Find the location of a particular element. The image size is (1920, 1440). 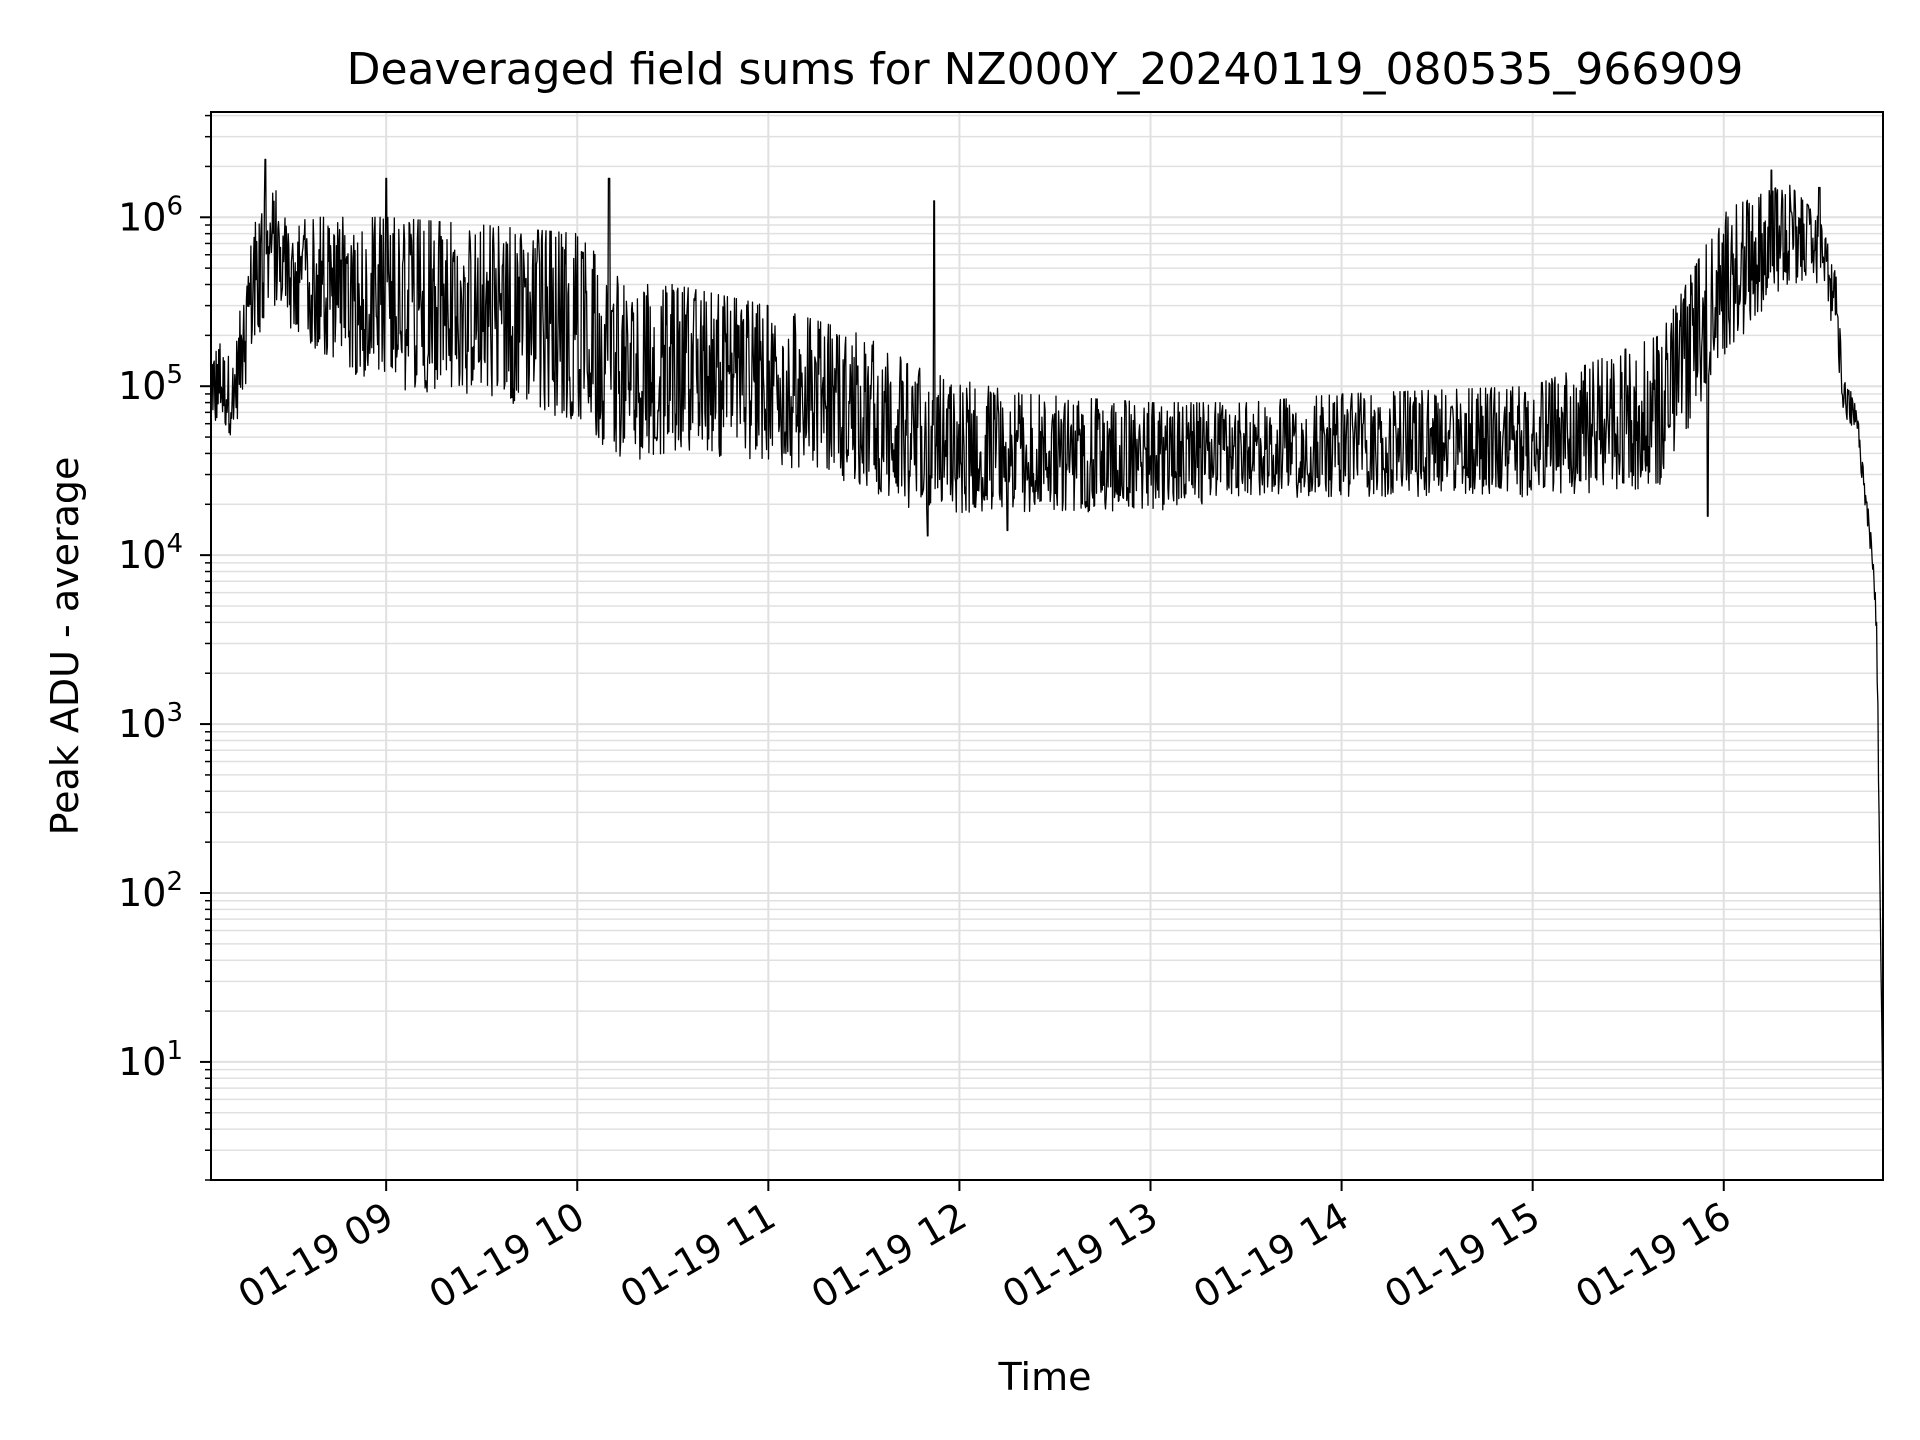

x-tick-label: 01-19 15 is located at coordinates (1462, 1256).